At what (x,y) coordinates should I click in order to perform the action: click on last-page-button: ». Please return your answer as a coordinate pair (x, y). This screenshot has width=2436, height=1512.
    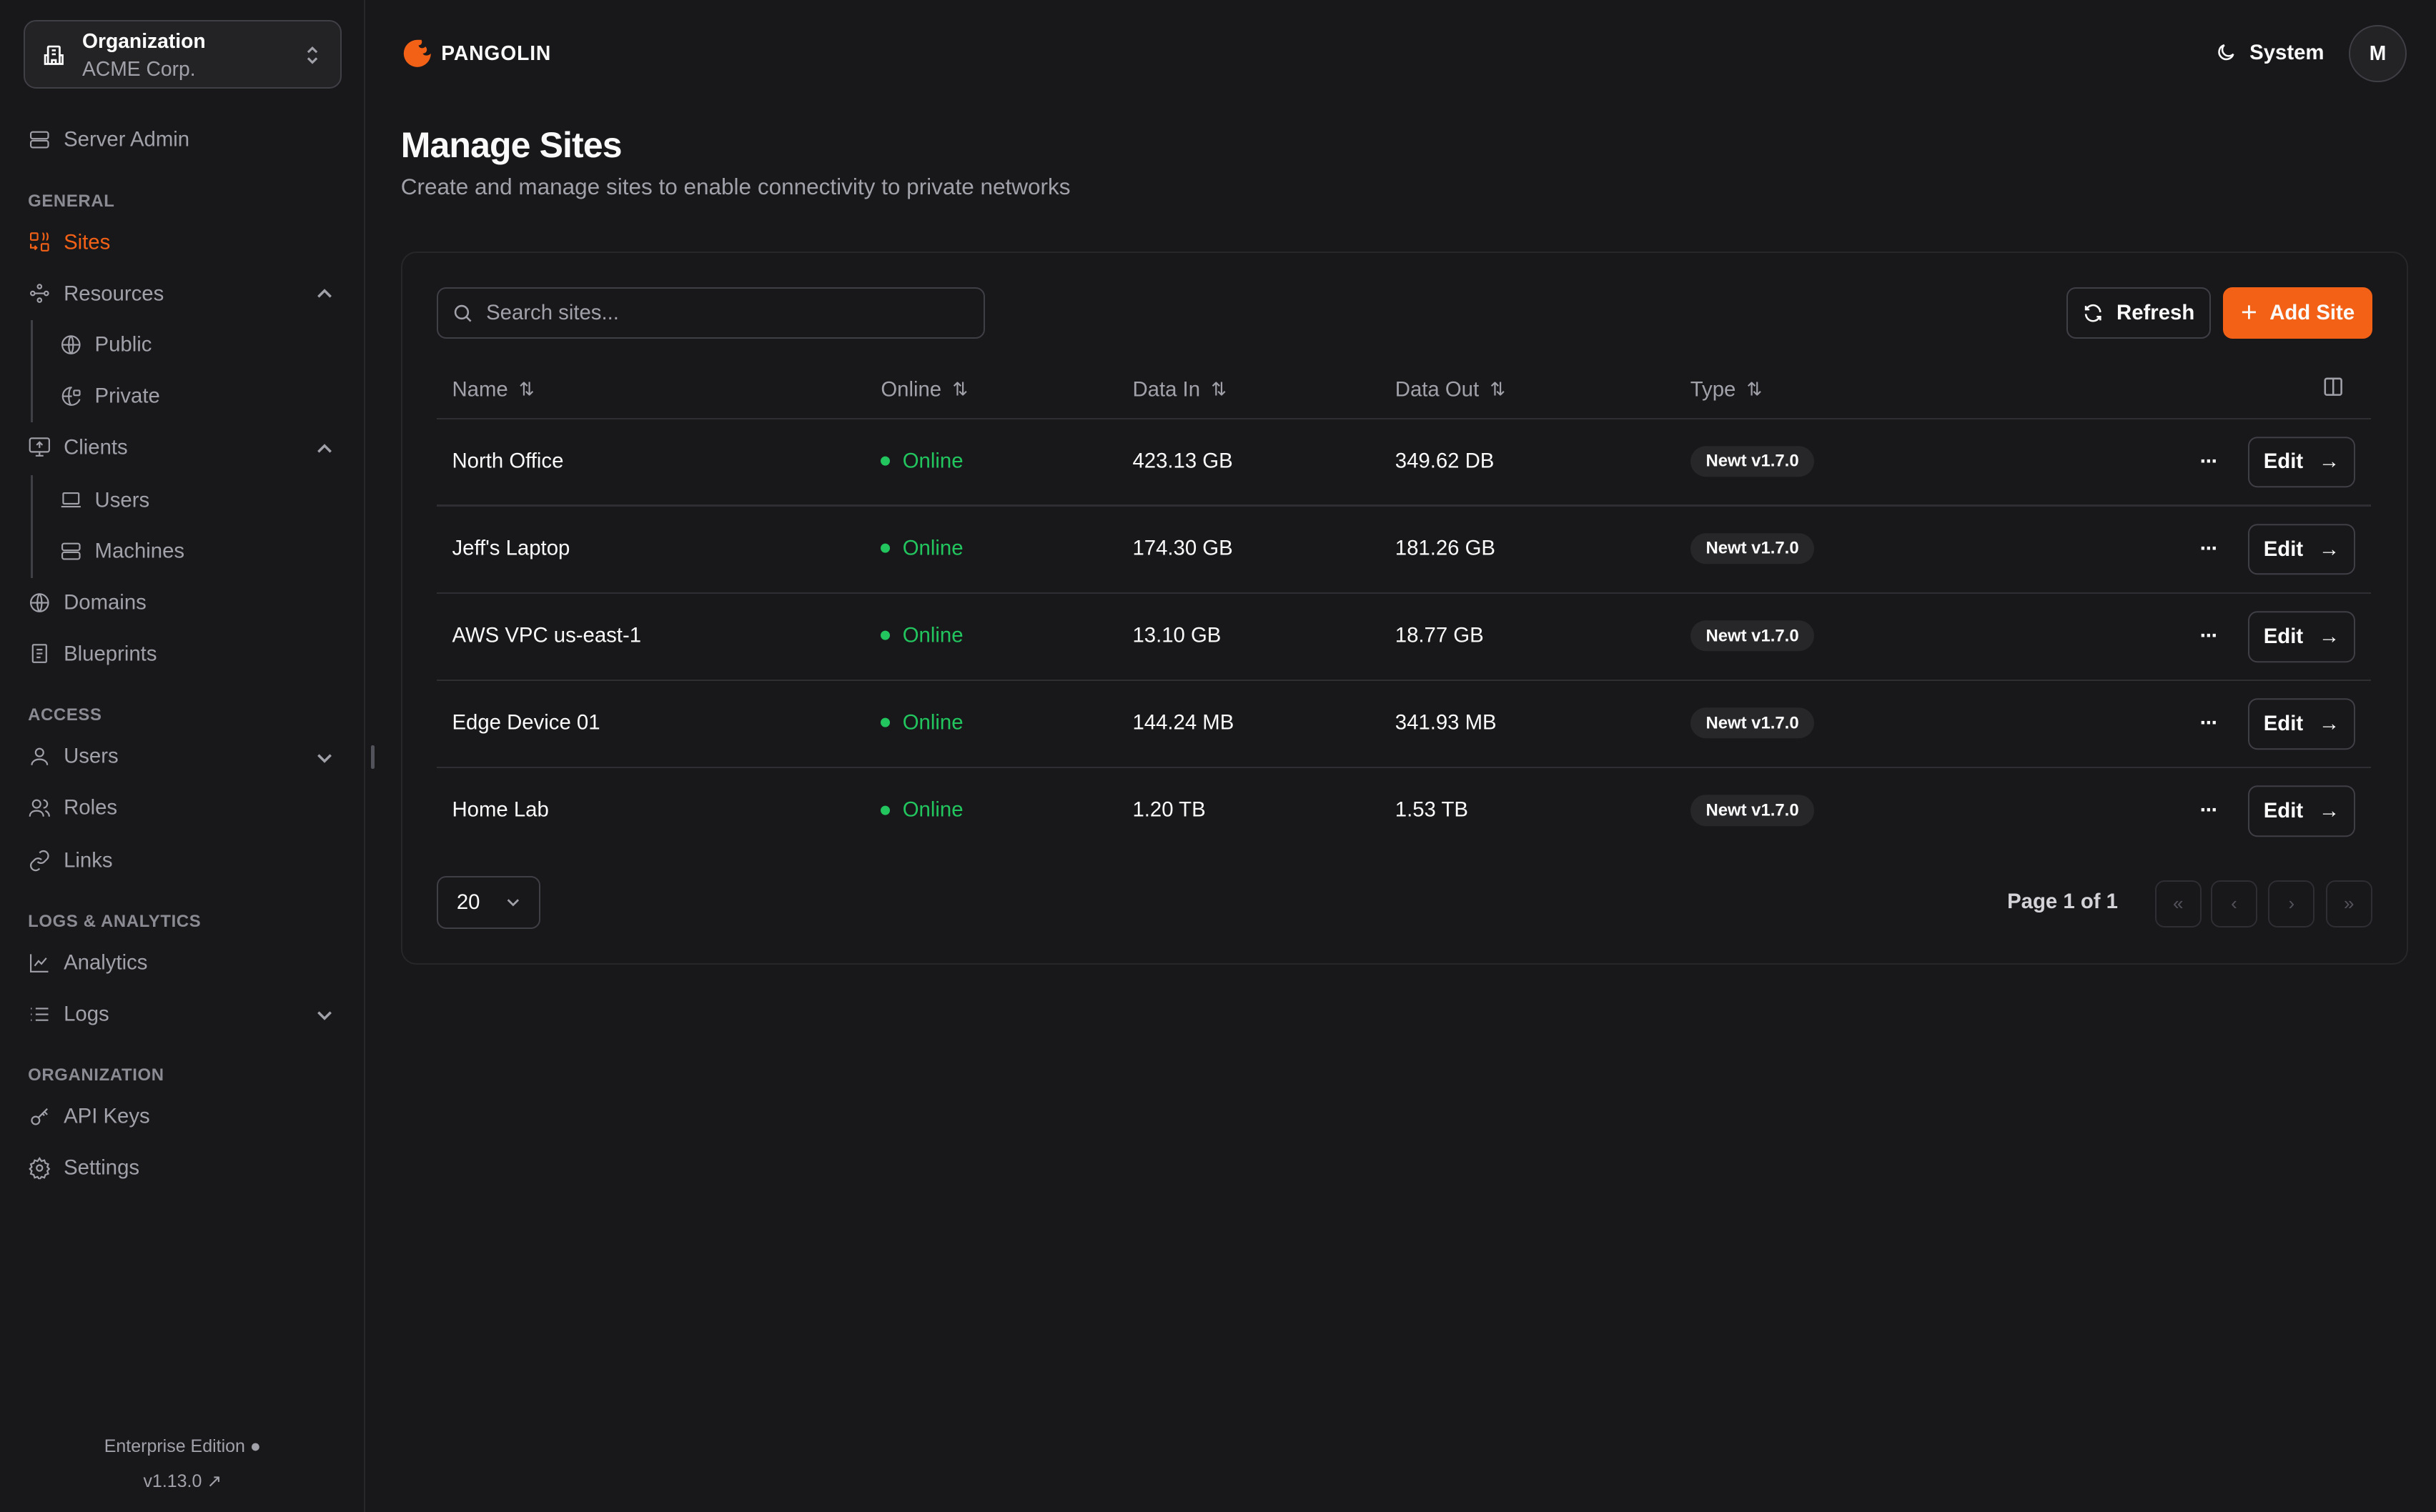
    Looking at the image, I should click on (2349, 904).